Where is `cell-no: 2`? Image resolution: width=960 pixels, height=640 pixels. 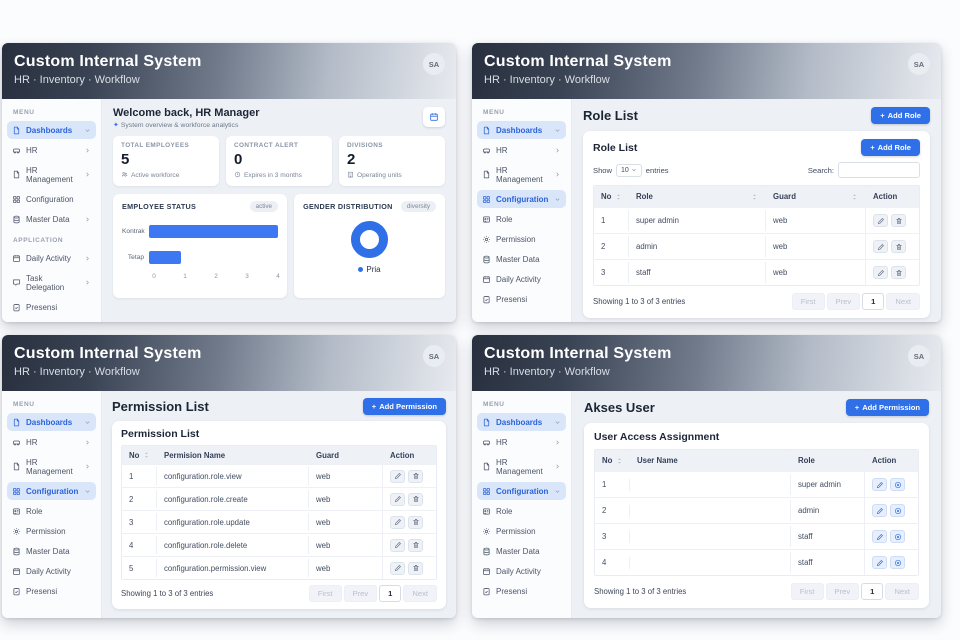
cell-no: 2 is located at coordinates (603, 246).